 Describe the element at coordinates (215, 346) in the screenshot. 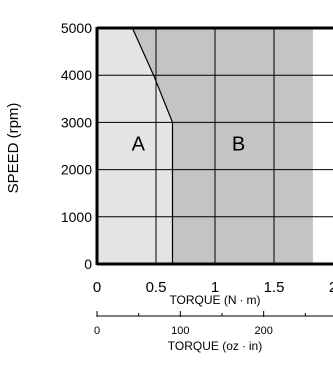

I see `secondary-x-axis-label: TORQUE (oz ∙ in)` at that location.